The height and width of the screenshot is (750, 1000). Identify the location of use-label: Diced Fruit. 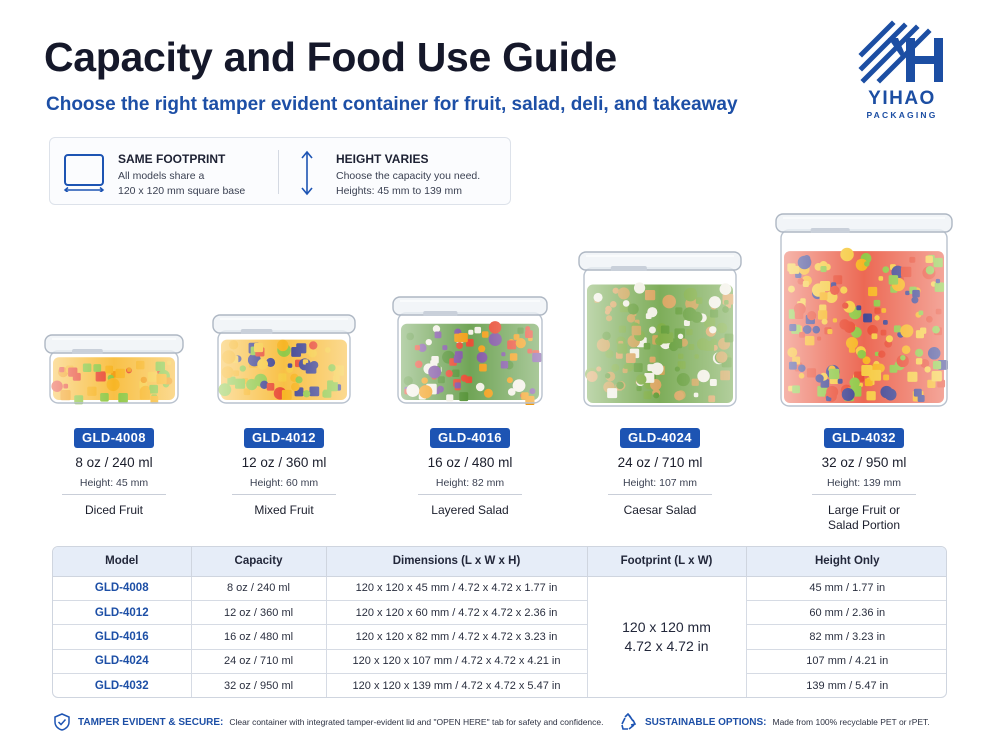
(113, 510).